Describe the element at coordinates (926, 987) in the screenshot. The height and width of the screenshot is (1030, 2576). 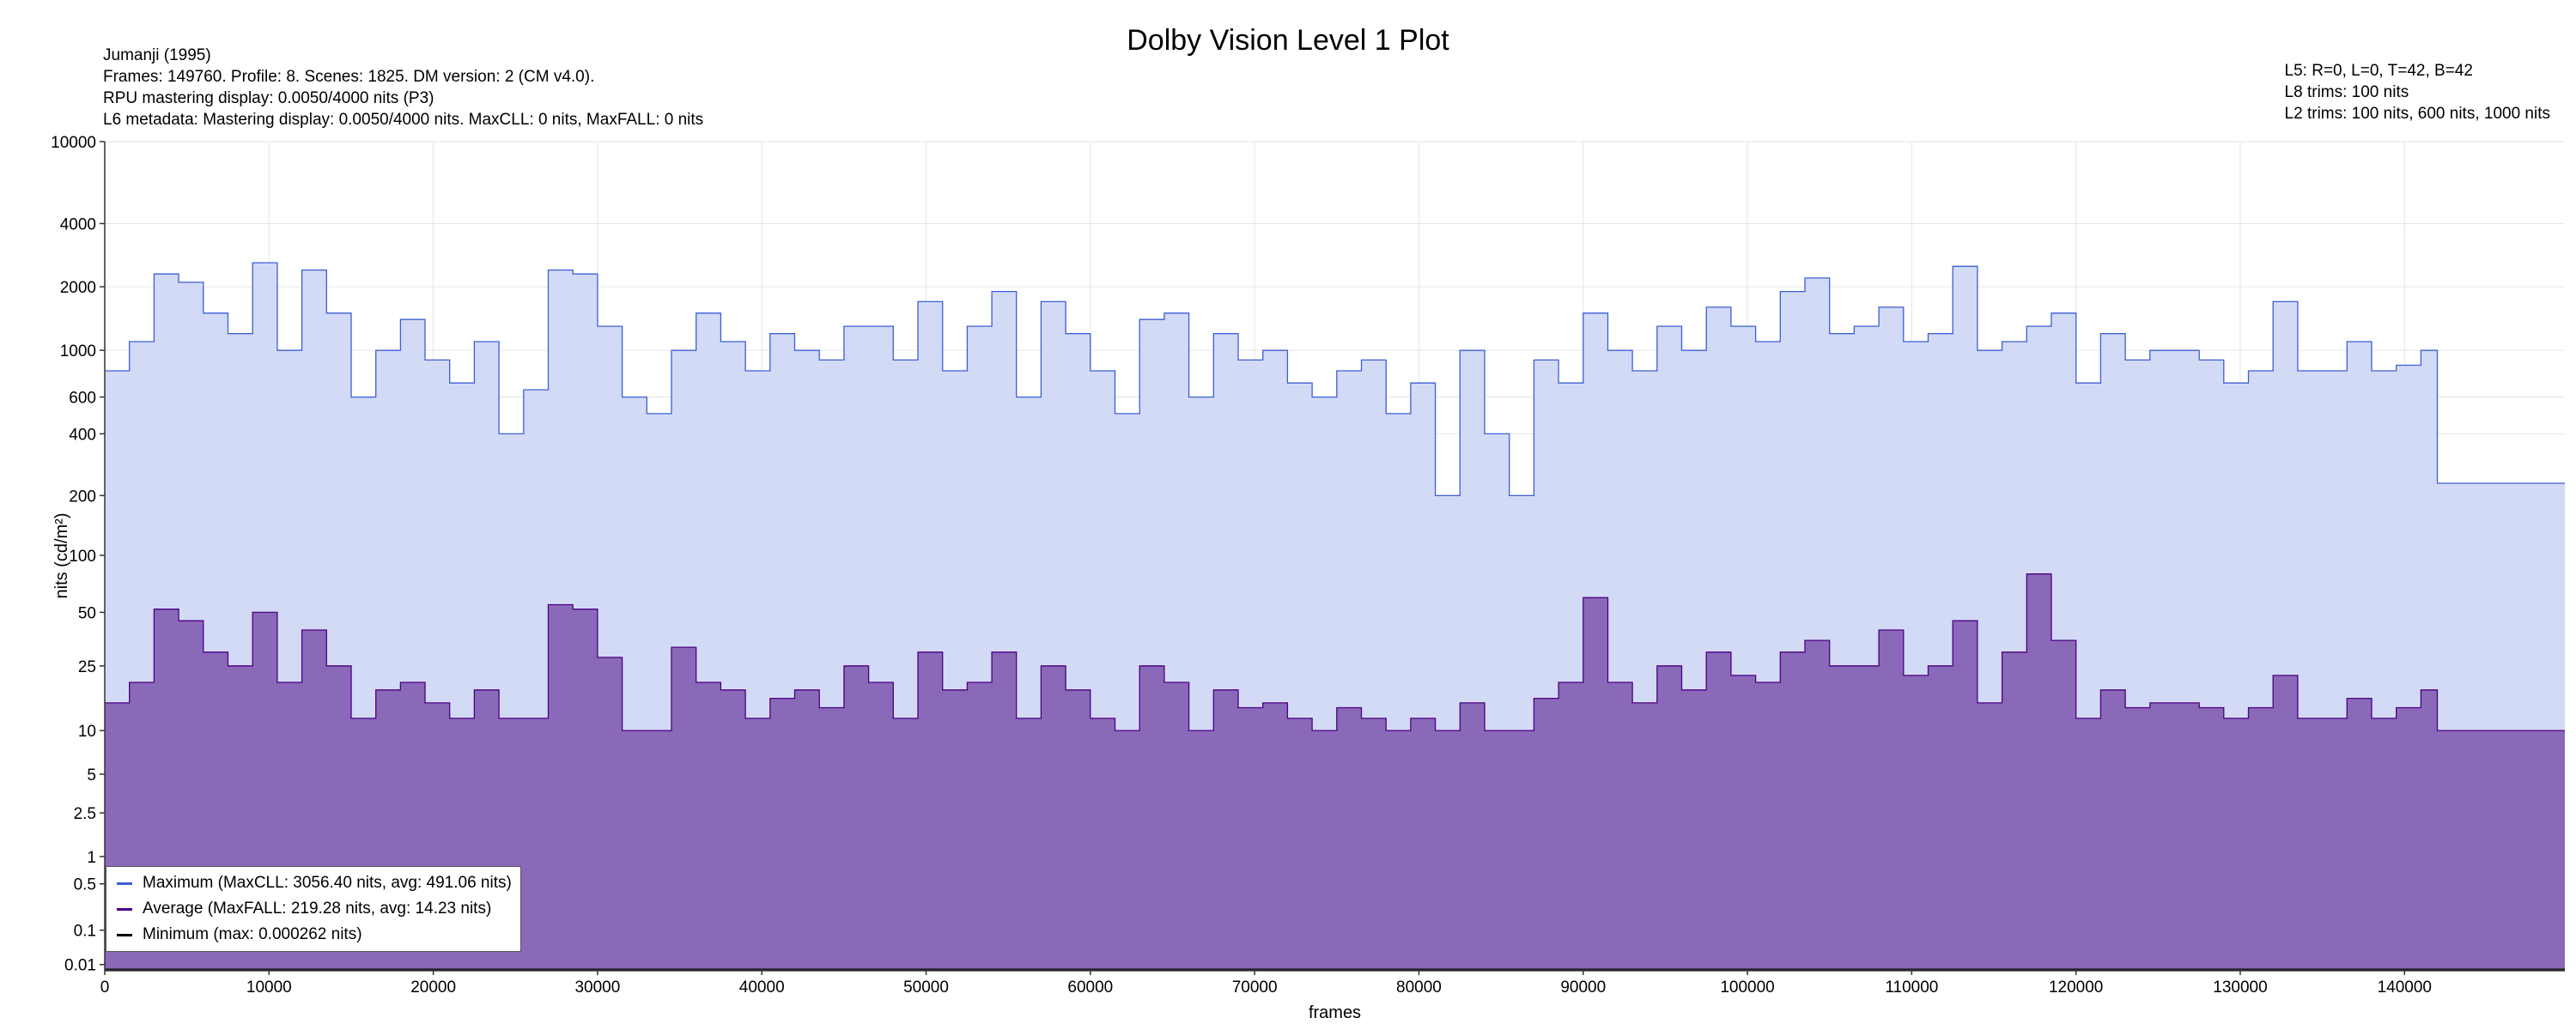
I see `x-tick-label: 50000` at that location.